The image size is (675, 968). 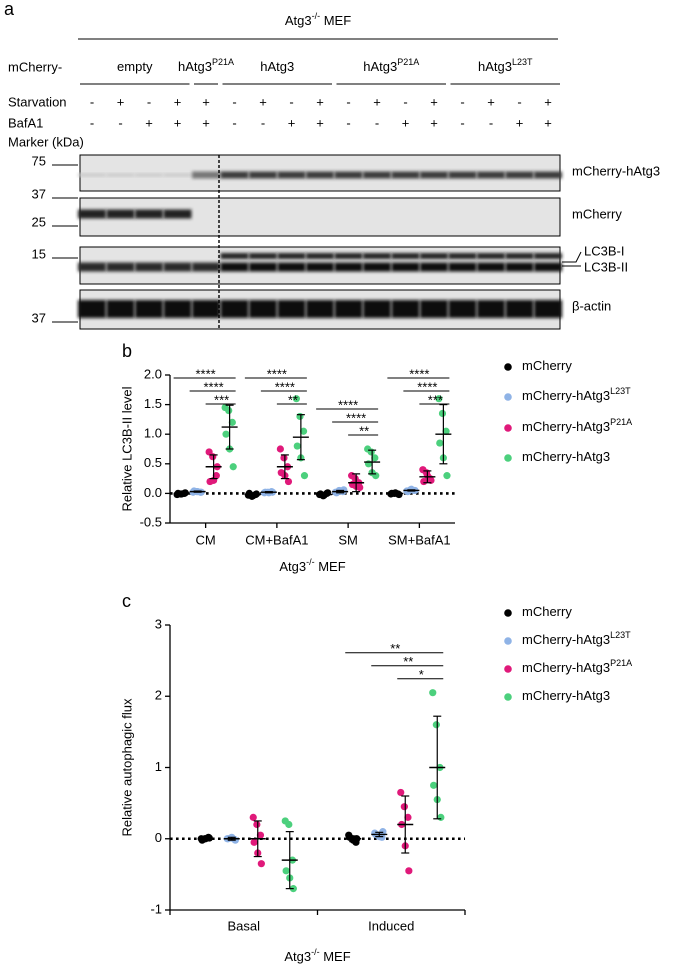 What do you see at coordinates (39, 160) in the screenshot?
I see `marker-label: 75` at bounding box center [39, 160].